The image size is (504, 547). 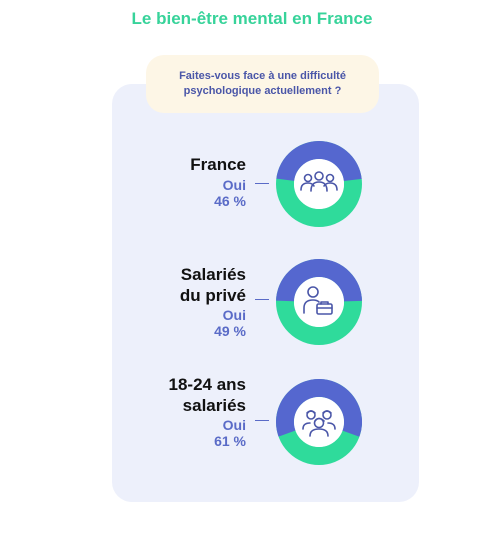 I want to click on stat-answer: Oui 61 %, so click(x=230, y=433).